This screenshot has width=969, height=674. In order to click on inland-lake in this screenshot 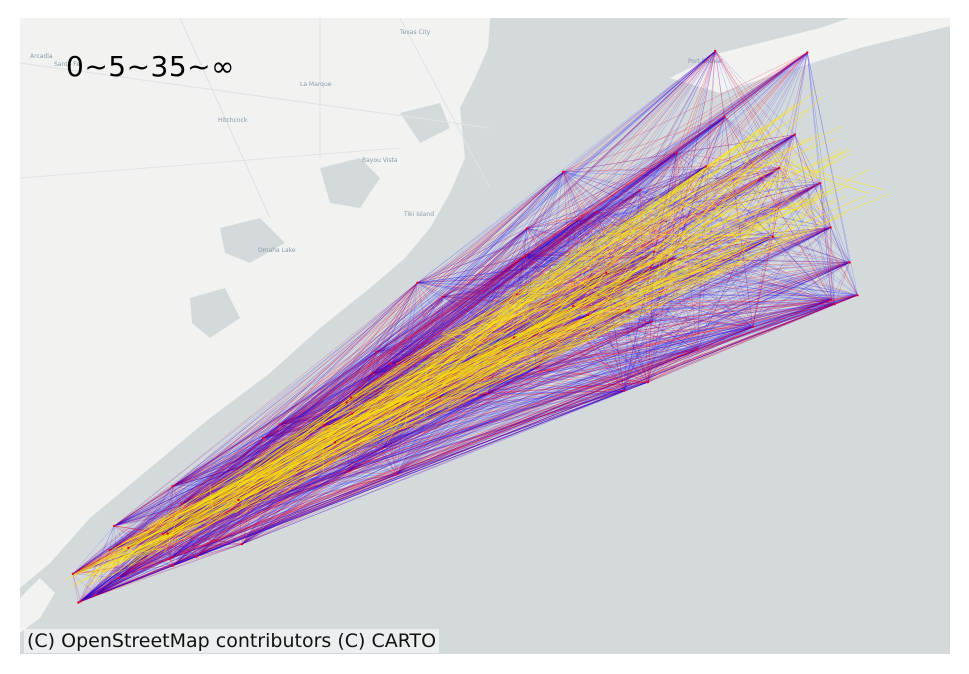, I will do `click(215, 313)`.